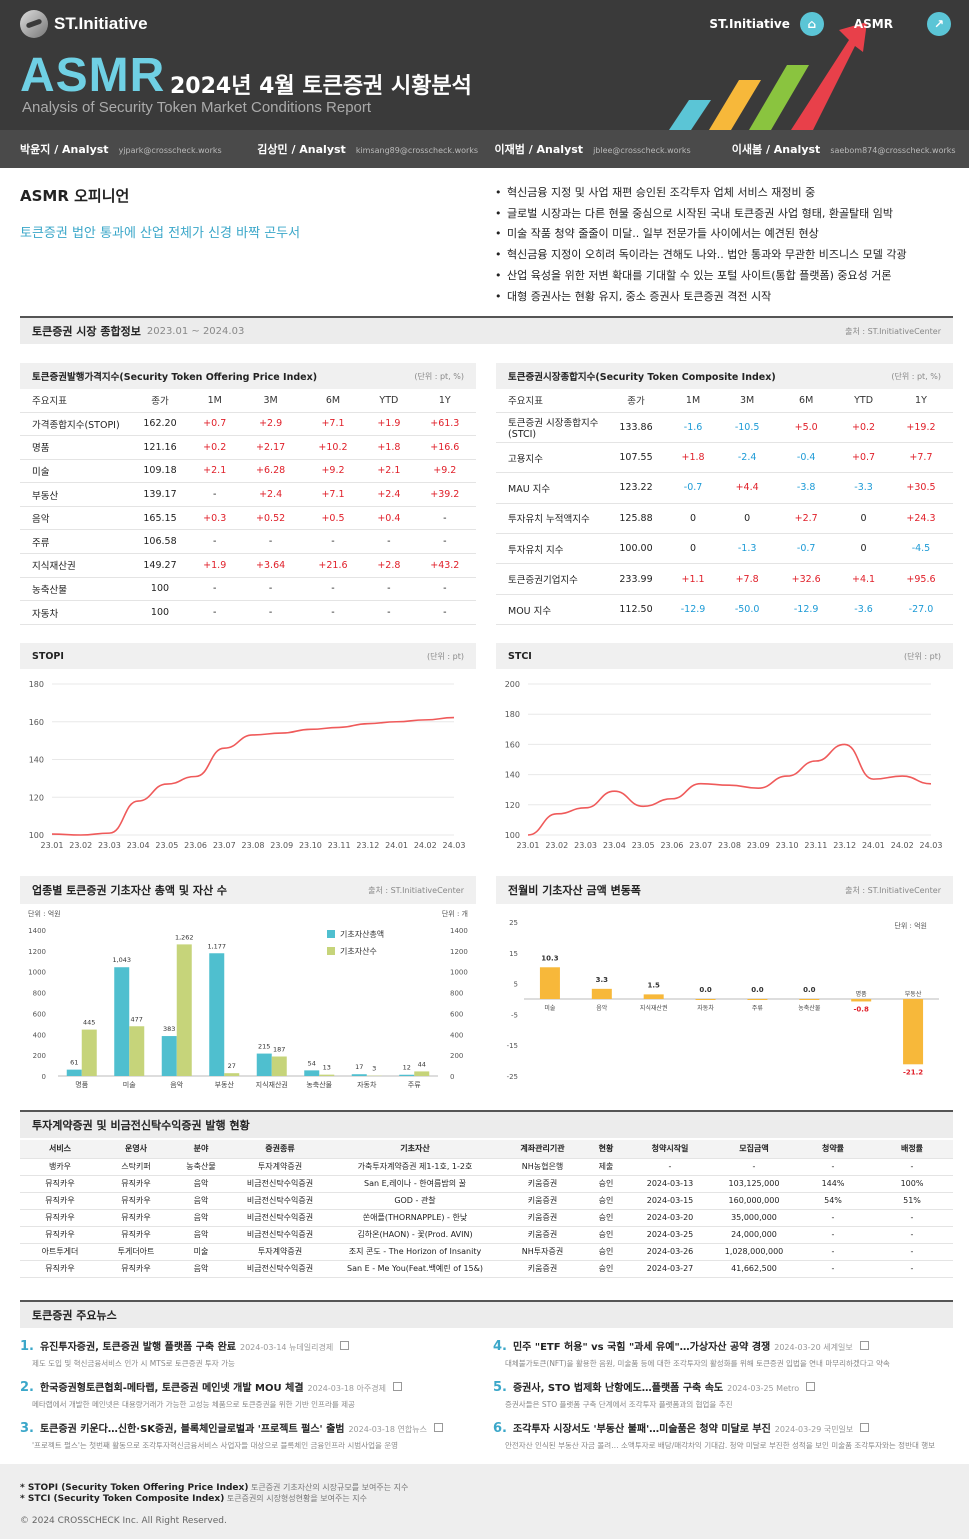  I want to click on y-tick-label: 100, so click(512, 835).